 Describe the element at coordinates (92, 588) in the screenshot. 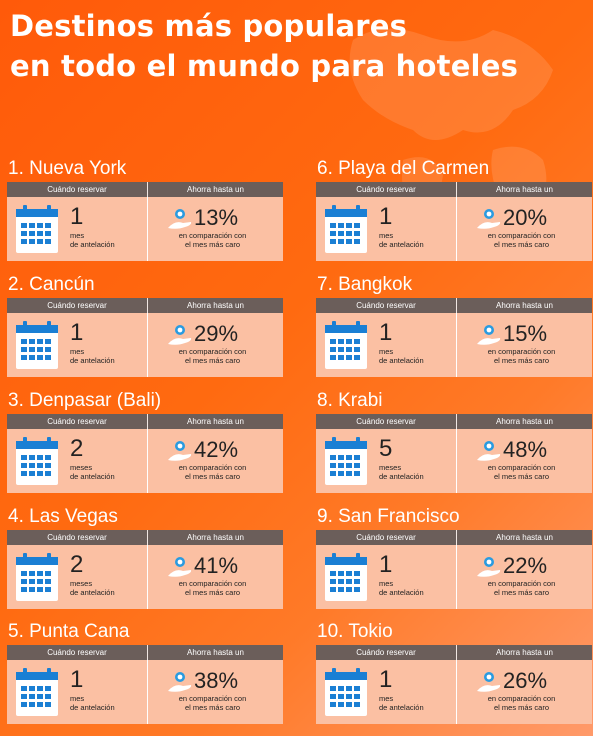

I see `months-unit: meses de antelación` at that location.